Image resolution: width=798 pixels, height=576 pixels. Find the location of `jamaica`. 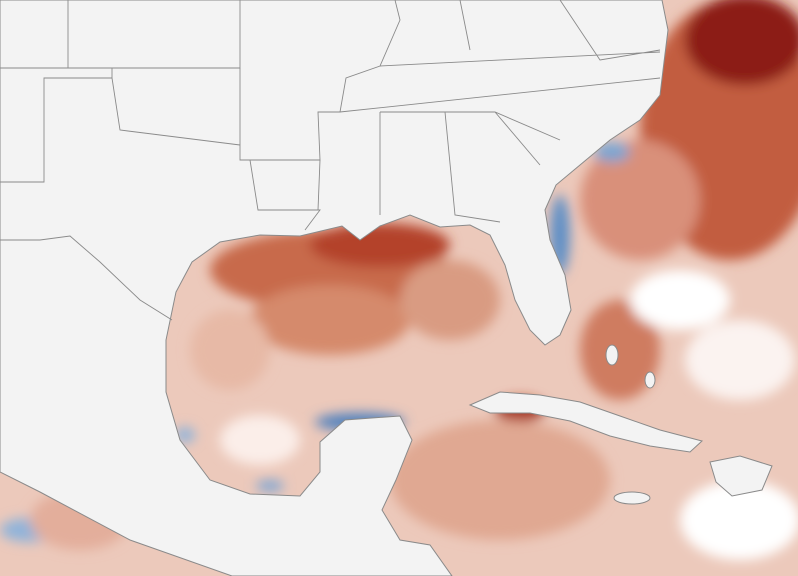

jamaica is located at coordinates (632, 498).